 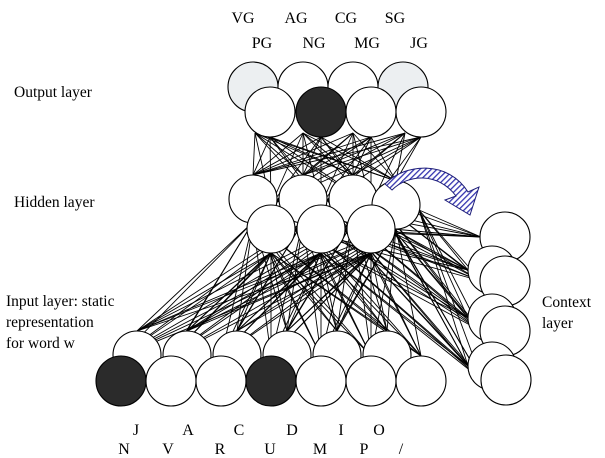 I want to click on output-symbol: JG, so click(x=419, y=43).